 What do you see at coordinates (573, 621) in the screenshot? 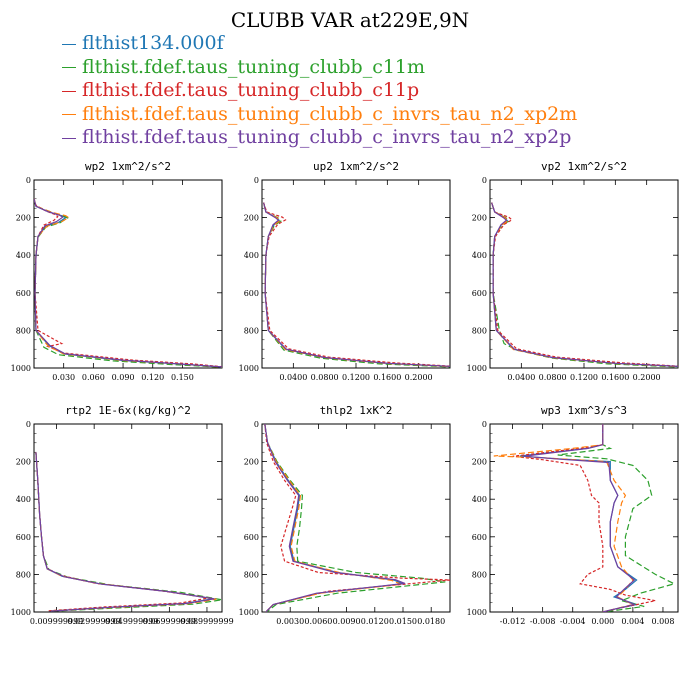
I see `x-tick-label: -0.004` at bounding box center [573, 621].